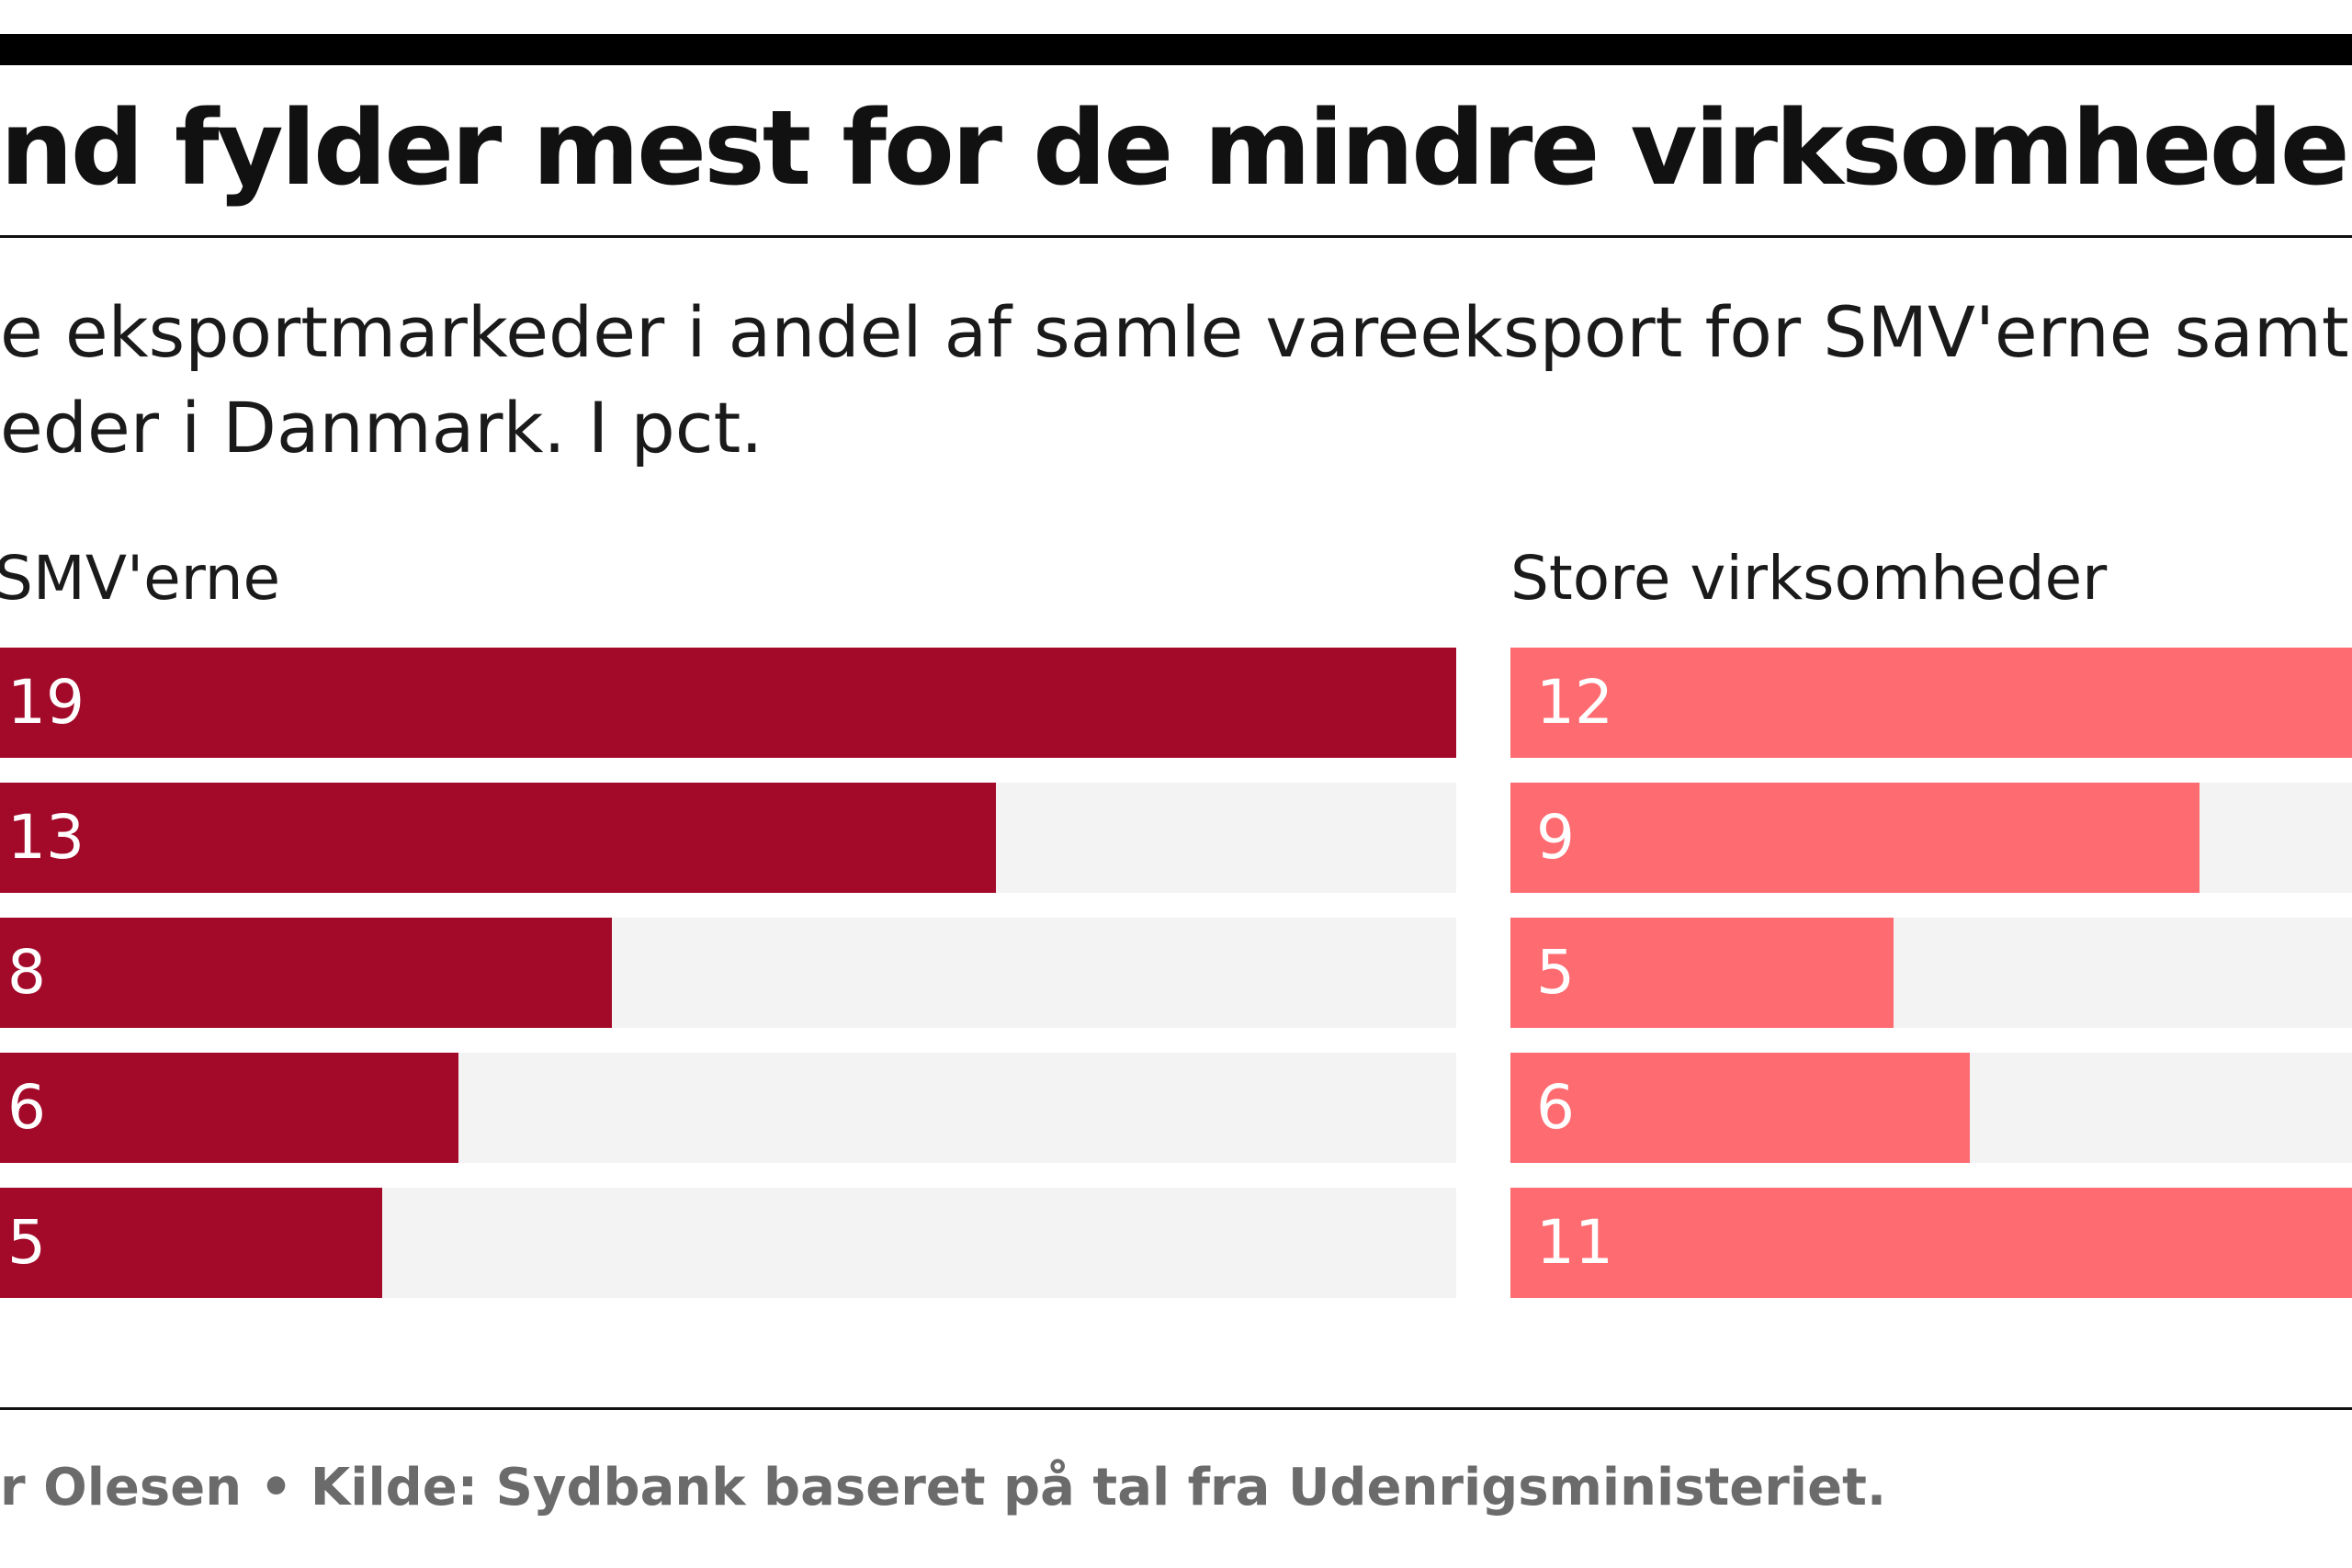 The height and width of the screenshot is (1568, 2352). I want to click on bar-track: 9, so click(1931, 838).